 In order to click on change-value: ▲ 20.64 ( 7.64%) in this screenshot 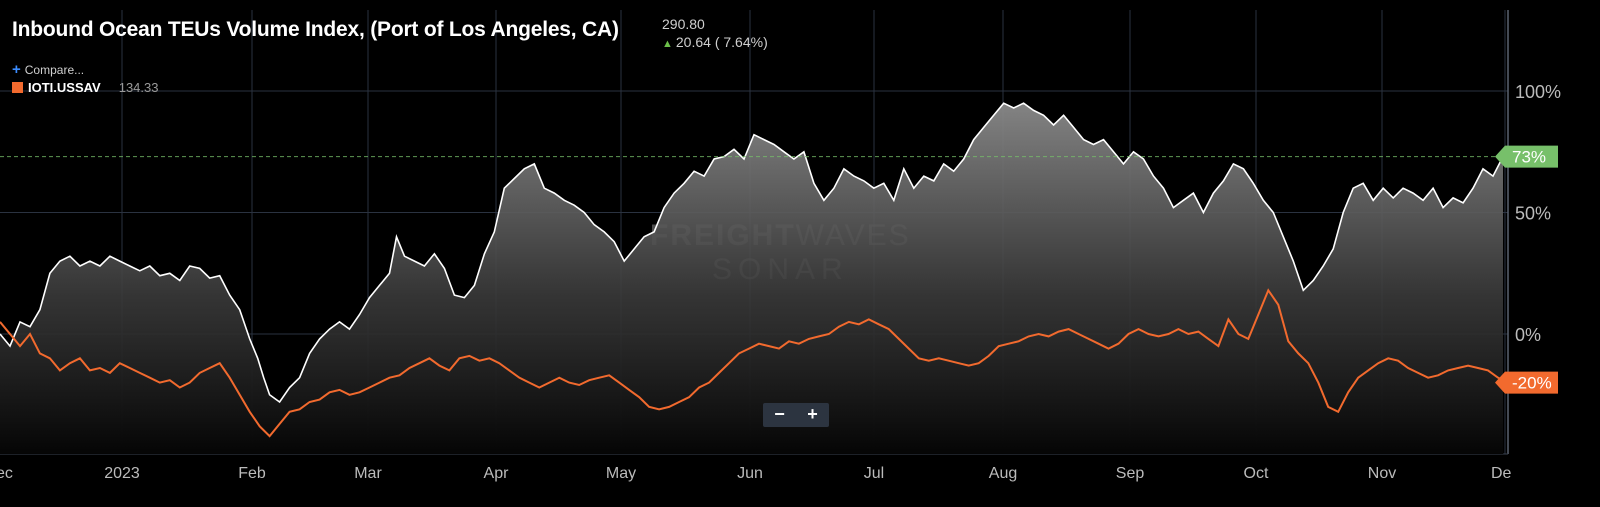, I will do `click(715, 42)`.